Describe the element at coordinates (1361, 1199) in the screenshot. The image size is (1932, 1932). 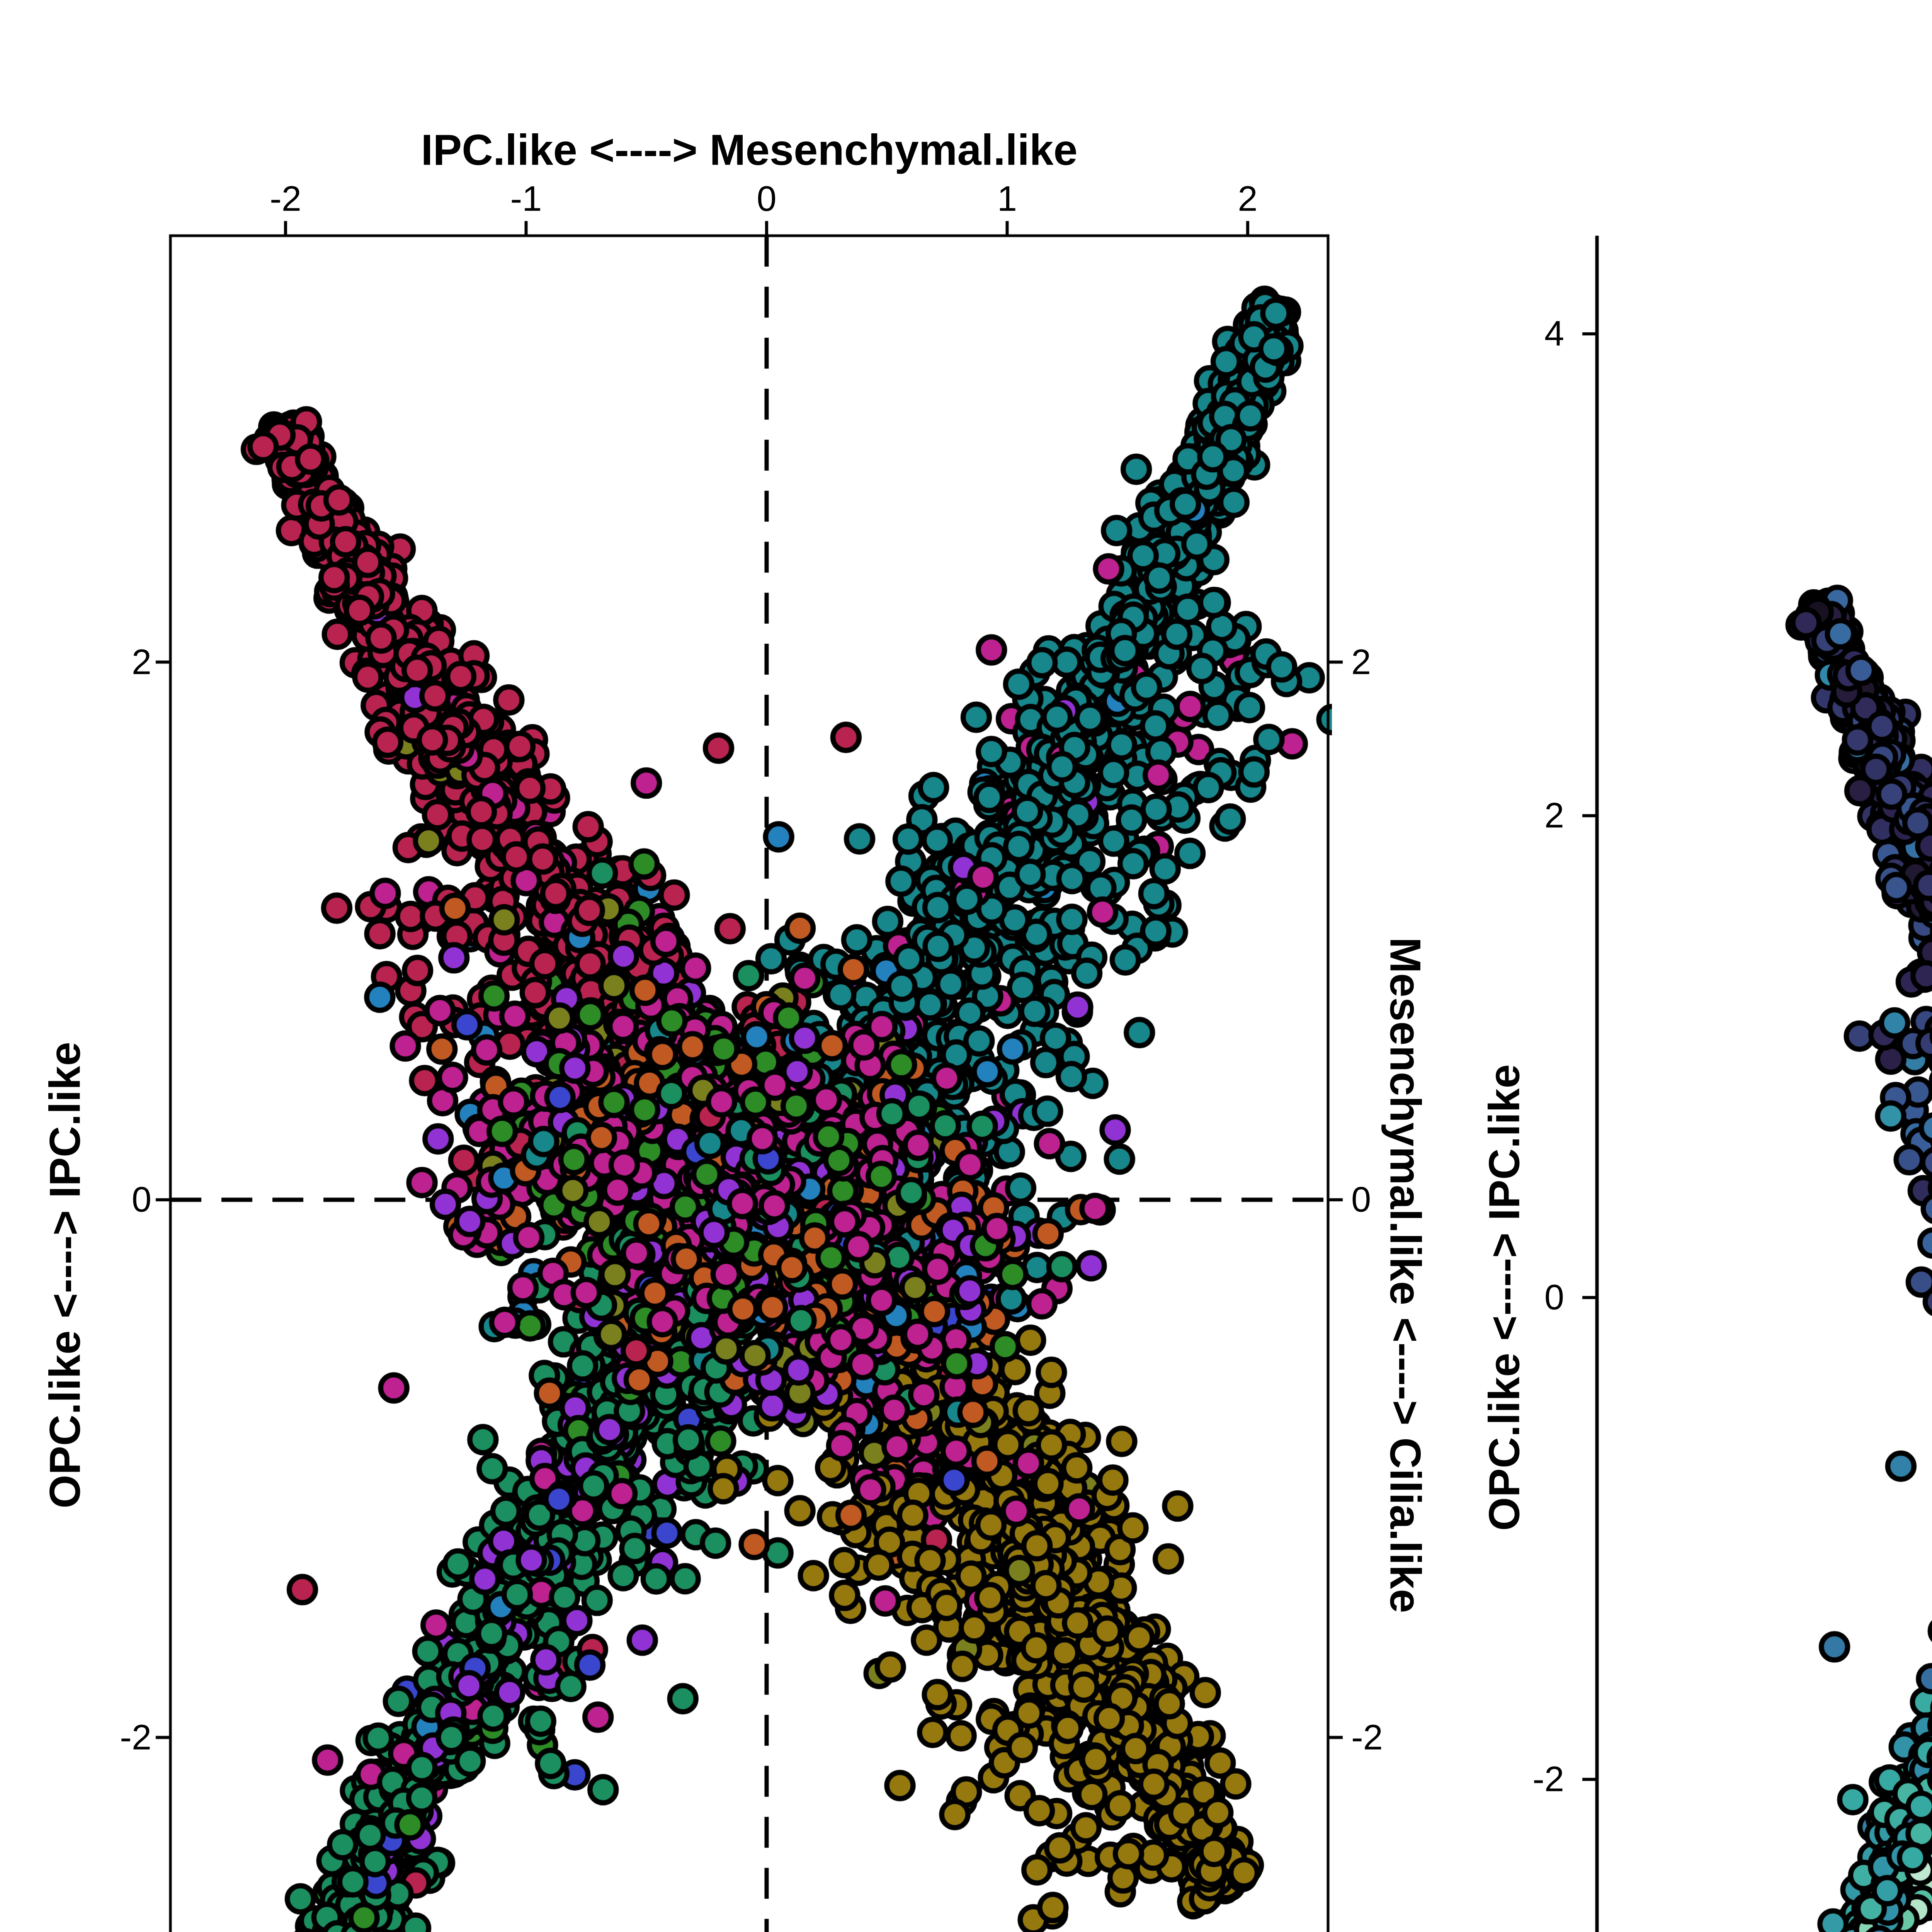
I see `left-plot-right-tick-label: 0` at that location.